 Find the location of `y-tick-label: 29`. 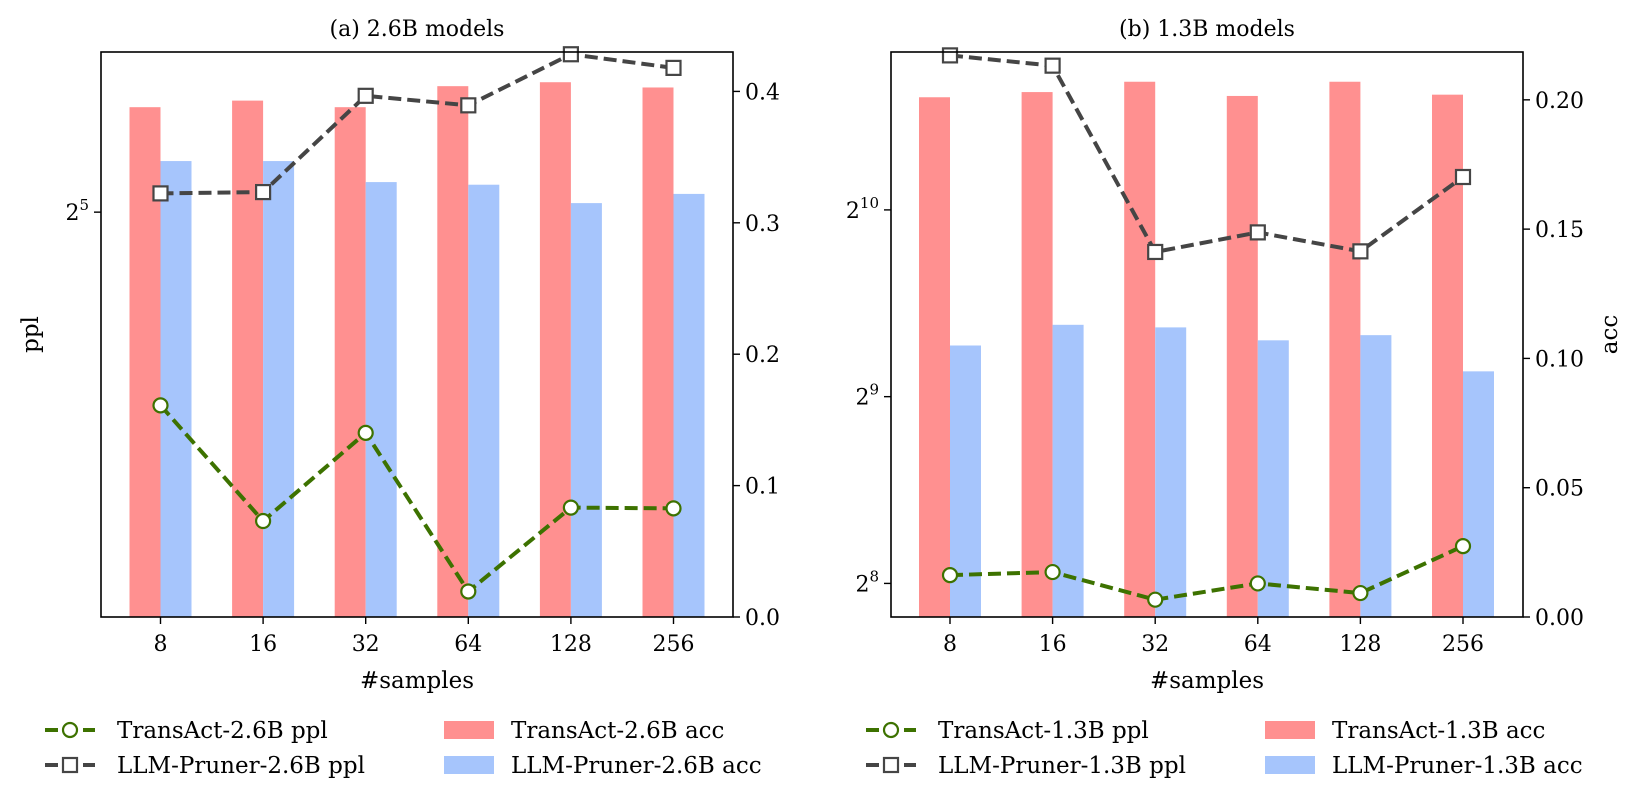

y-tick-label: 29 is located at coordinates (867, 396).